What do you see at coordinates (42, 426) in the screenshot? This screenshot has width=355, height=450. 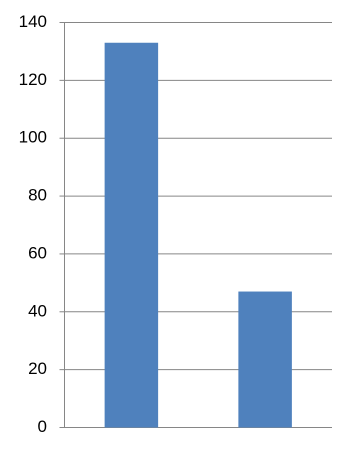 I see `y-tick-label: 0` at bounding box center [42, 426].